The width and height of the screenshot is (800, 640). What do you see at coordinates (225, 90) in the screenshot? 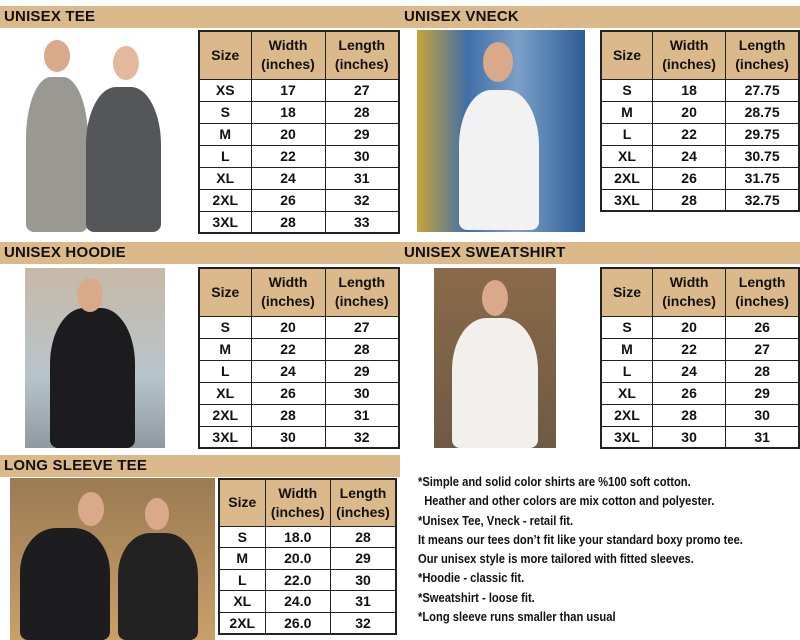
I see `table-cell: XS` at bounding box center [225, 90].